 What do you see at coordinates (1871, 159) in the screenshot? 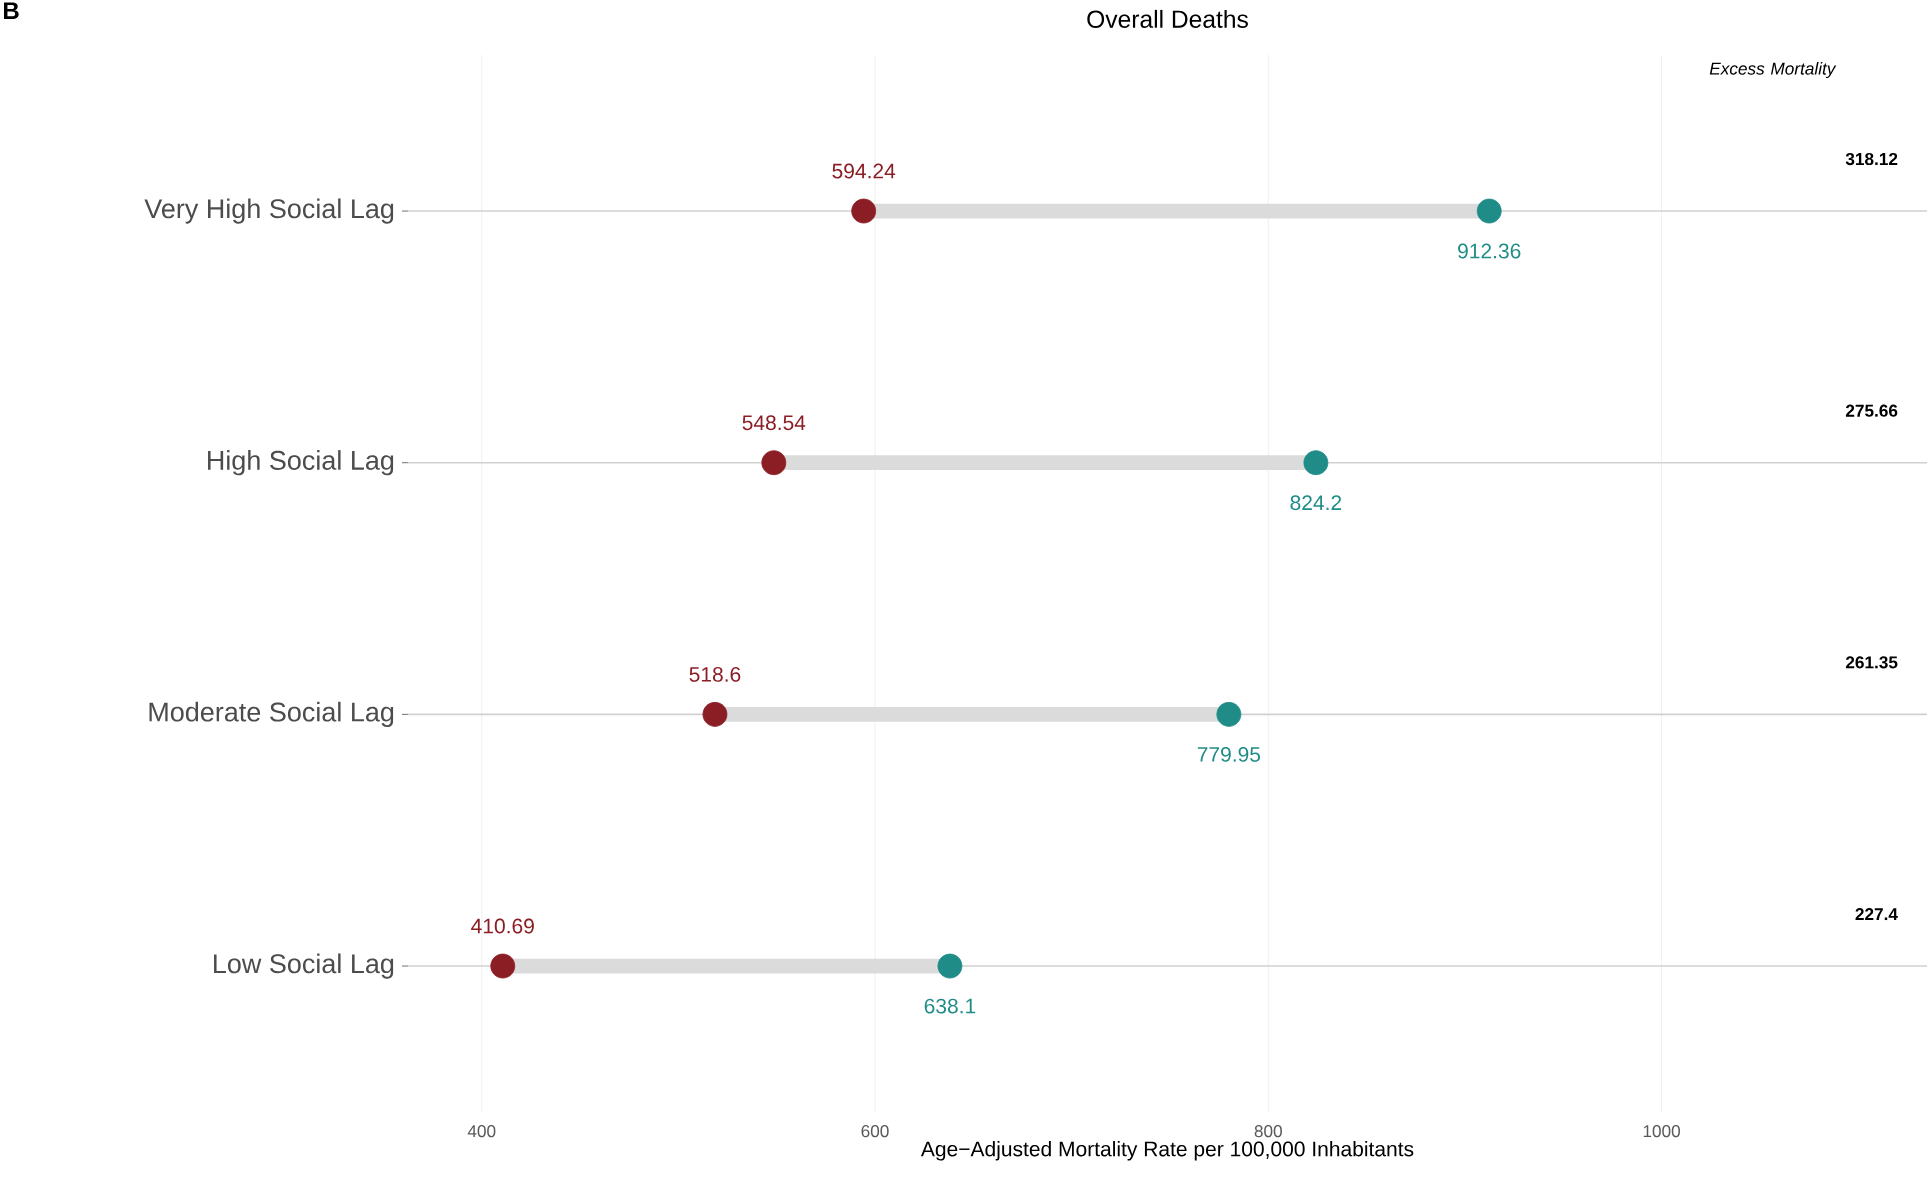
I see `annotation: 318.12` at bounding box center [1871, 159].